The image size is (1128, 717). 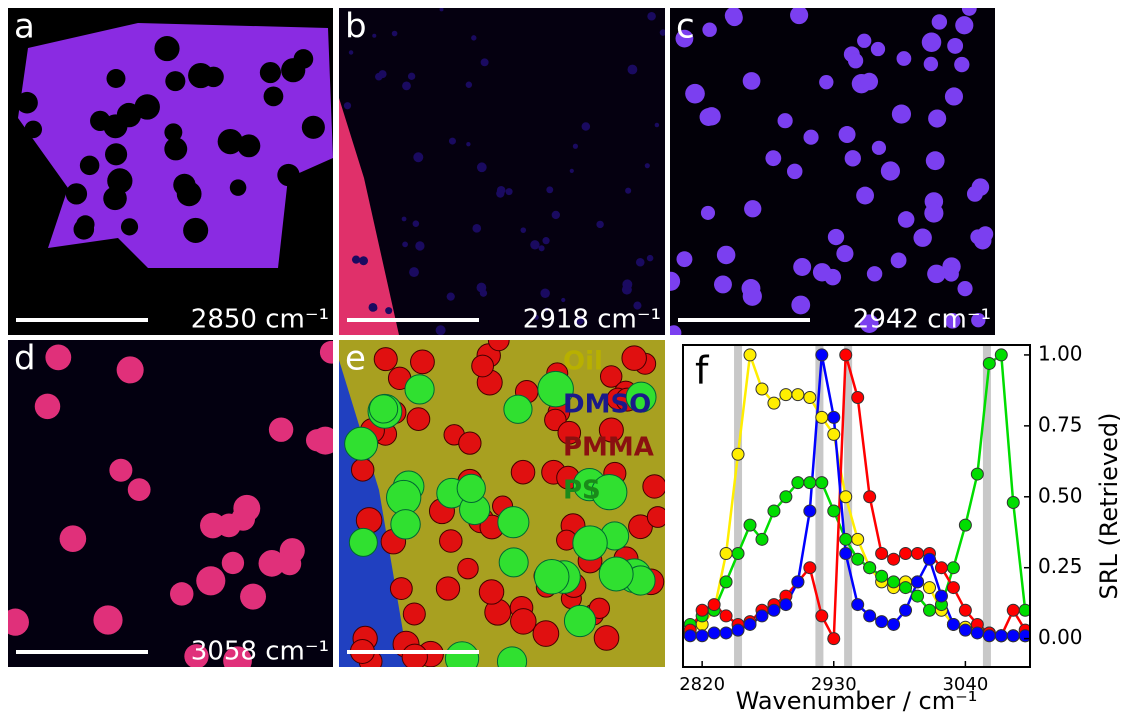 I want to click on y-tick-label: 0.25, so click(x=1060, y=566).